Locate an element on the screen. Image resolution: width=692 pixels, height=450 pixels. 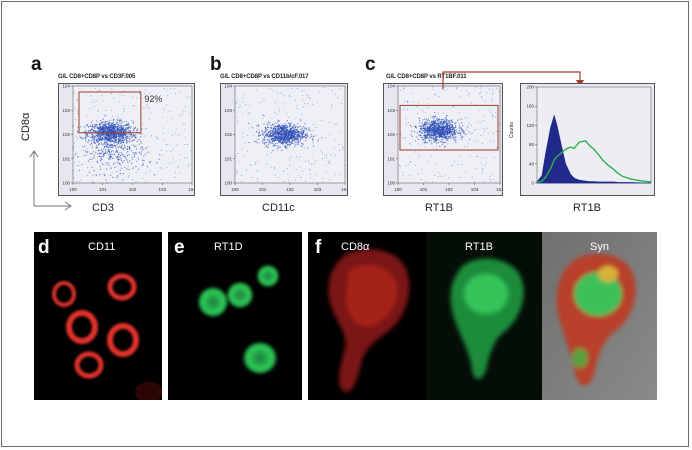
cell-e2 is located at coordinates (240, 295).